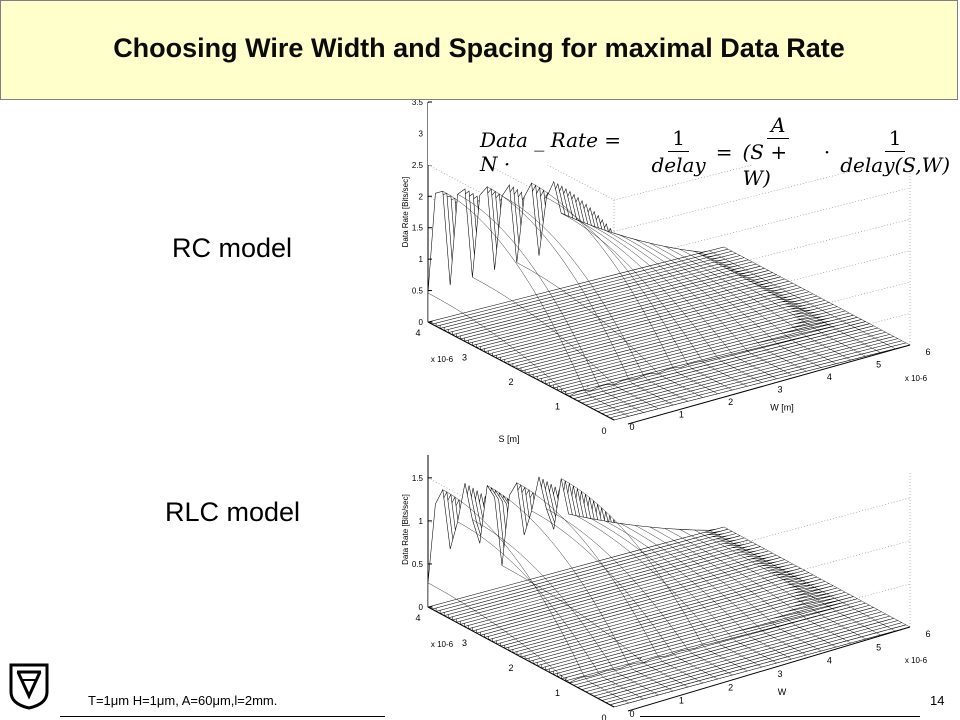 This screenshot has width=960, height=720. Describe the element at coordinates (895, 138) in the screenshot. I see `formula-f3-numerator: 1` at that location.